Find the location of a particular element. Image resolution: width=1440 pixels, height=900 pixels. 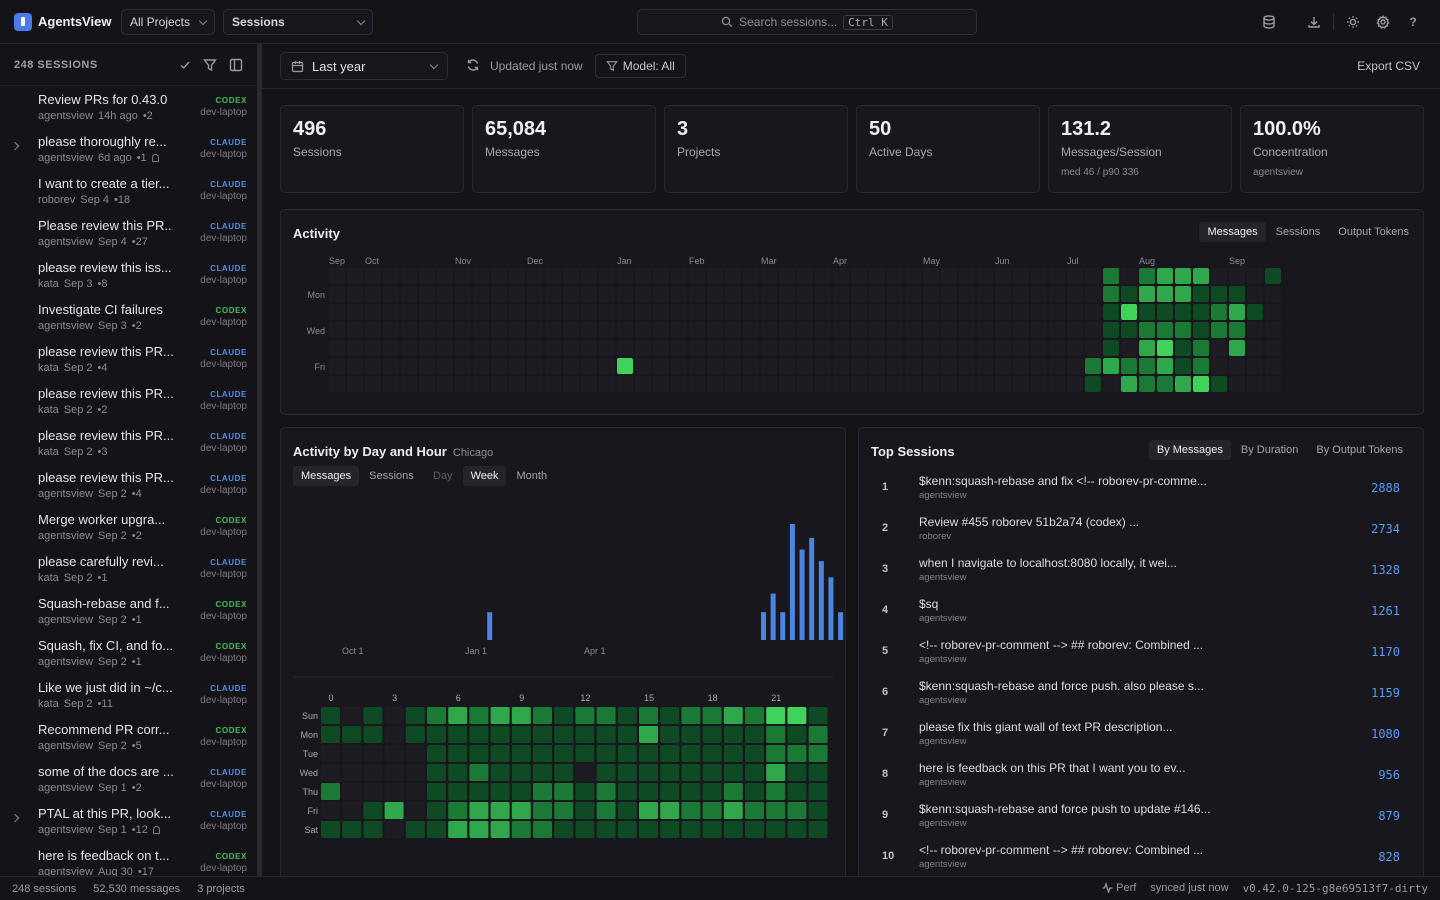

tab-week: Week is located at coordinates (484, 476).